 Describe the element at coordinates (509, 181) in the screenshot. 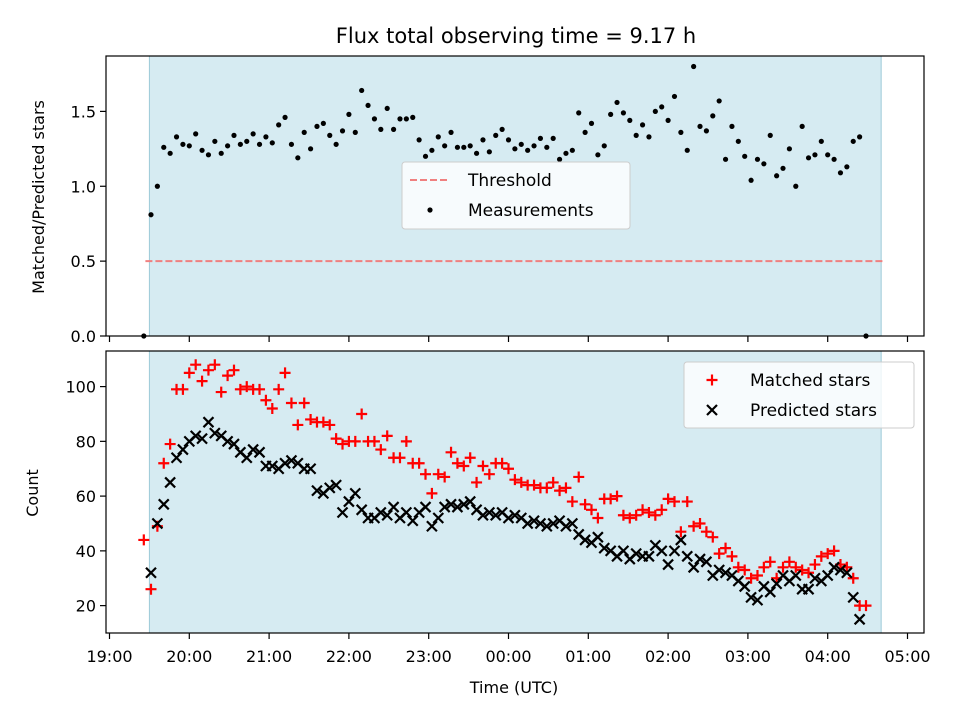

I see `legend-label: Threshold` at that location.